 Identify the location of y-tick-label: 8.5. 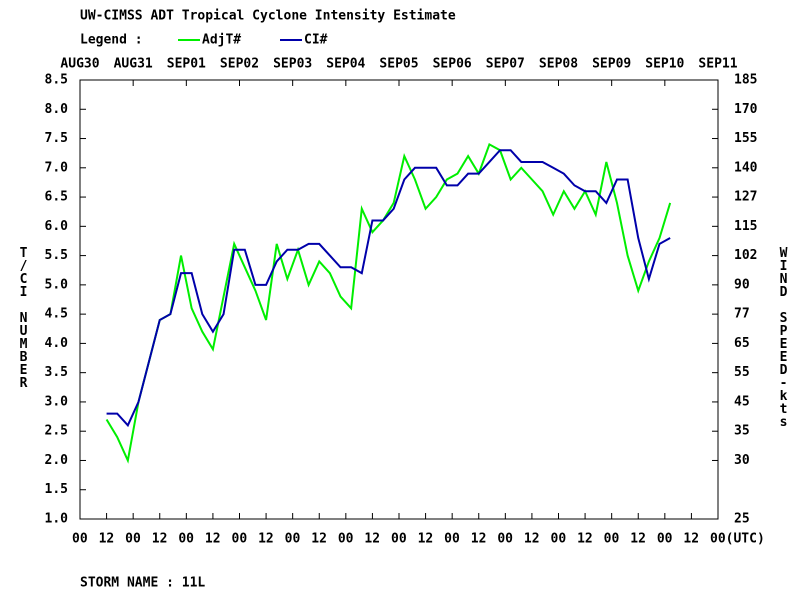
(56, 80).